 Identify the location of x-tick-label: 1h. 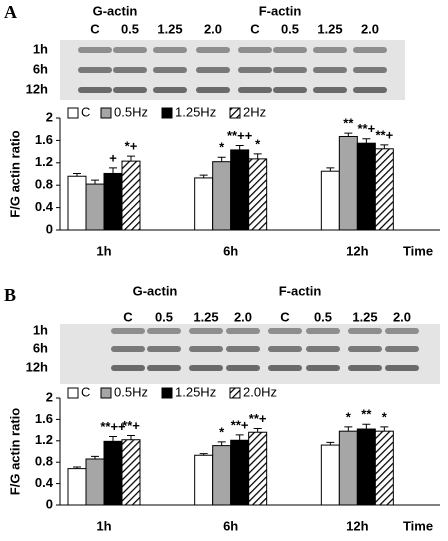
(103, 250).